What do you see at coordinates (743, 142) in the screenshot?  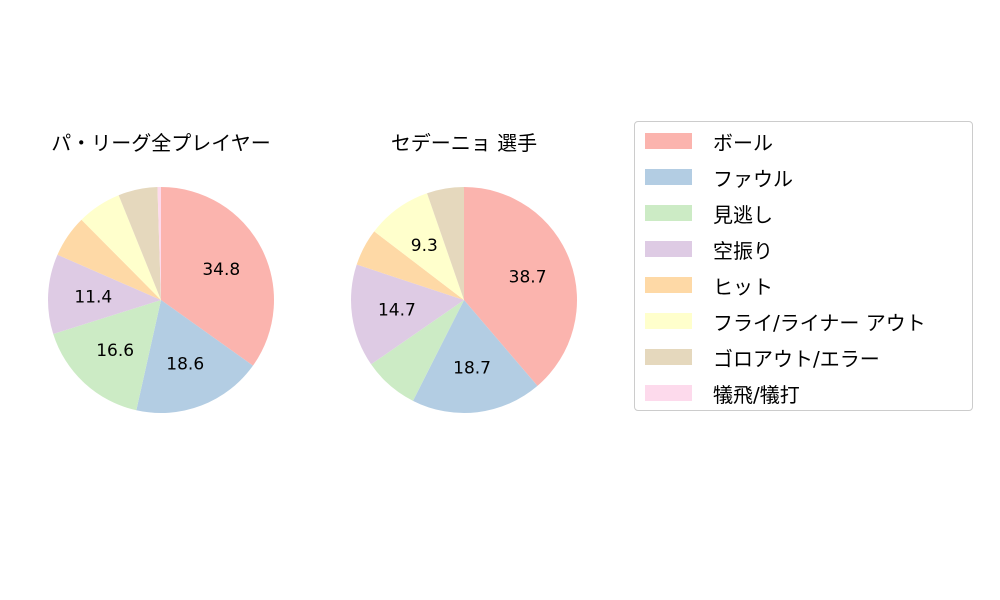 I see `legend-label: ボール` at bounding box center [743, 142].